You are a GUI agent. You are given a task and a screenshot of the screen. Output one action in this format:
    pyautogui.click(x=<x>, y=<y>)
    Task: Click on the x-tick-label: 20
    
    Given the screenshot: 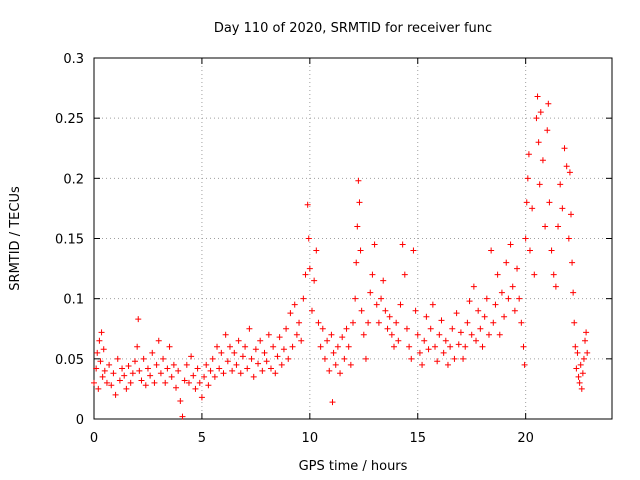 What is the action you would take?
    pyautogui.click(x=525, y=438)
    